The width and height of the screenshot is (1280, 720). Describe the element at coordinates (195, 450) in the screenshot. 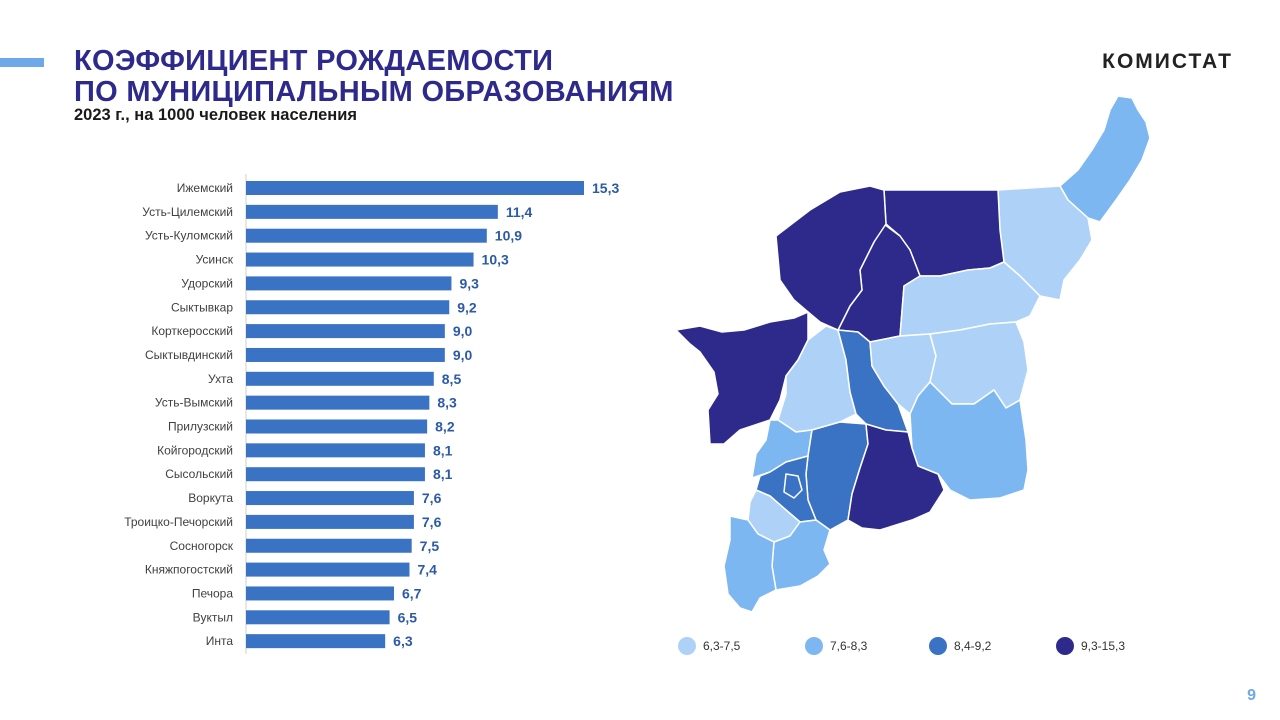

I see `category-label: Койгородский` at that location.